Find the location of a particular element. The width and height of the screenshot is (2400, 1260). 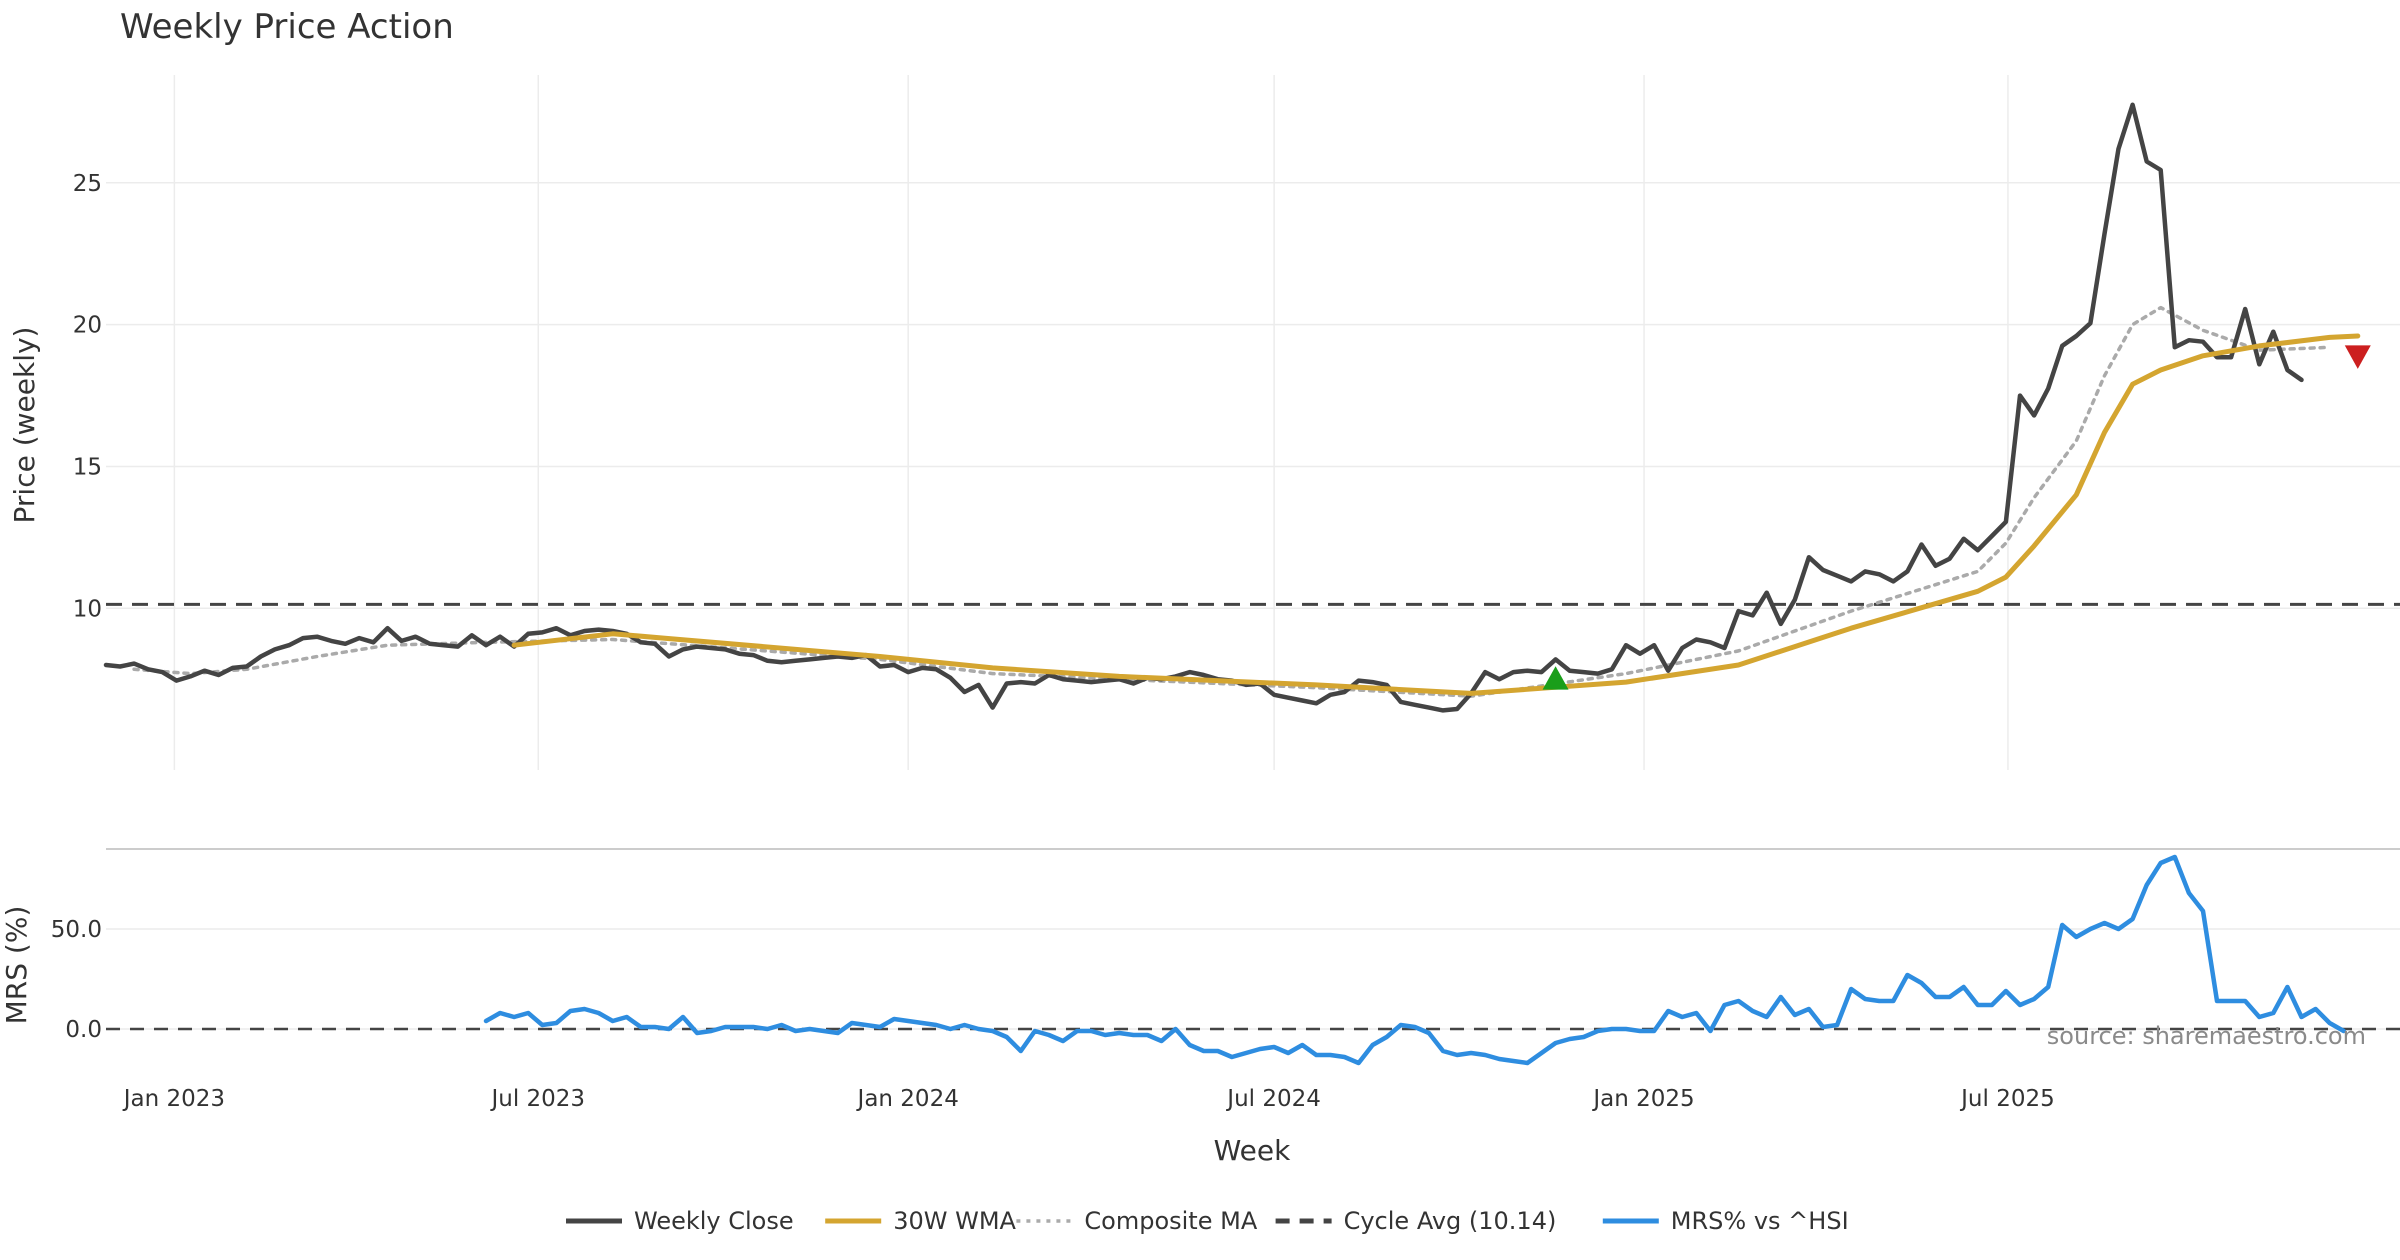

legend-label: Cycle Avg (10.14) is located at coordinates (1450, 1221).